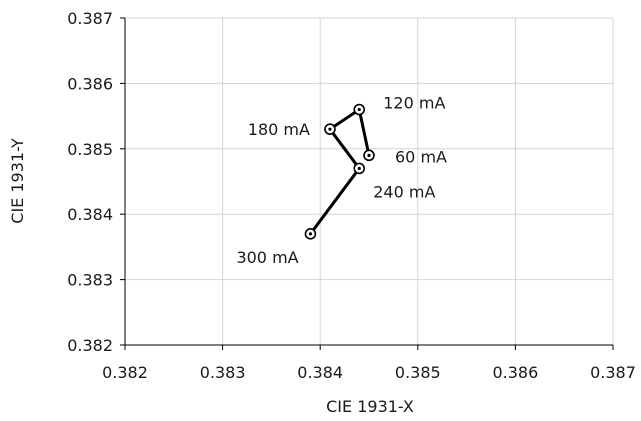 Image resolution: width=641 pixels, height=421 pixels. I want to click on data-point-label: 60 mA, so click(421, 156).